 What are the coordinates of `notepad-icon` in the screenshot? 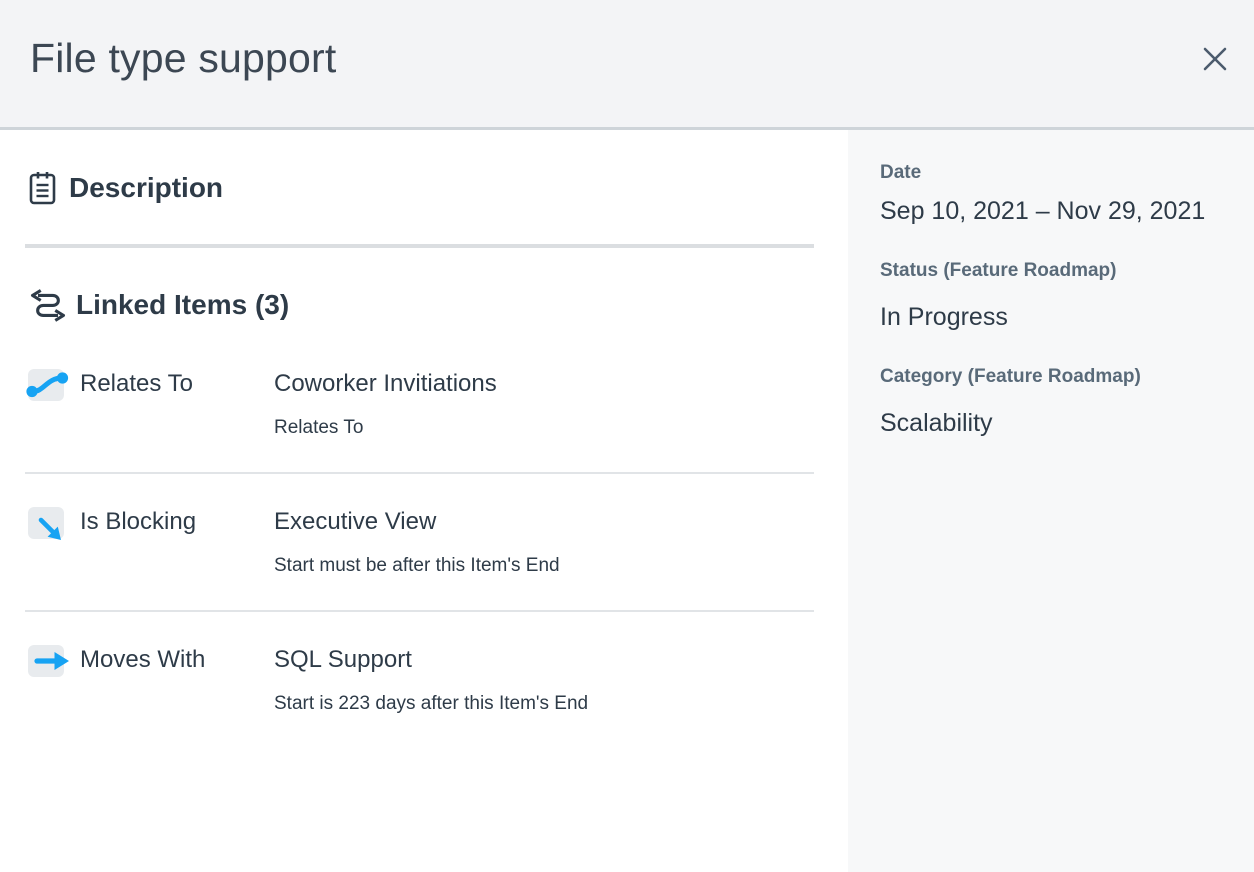 It's located at (42, 188).